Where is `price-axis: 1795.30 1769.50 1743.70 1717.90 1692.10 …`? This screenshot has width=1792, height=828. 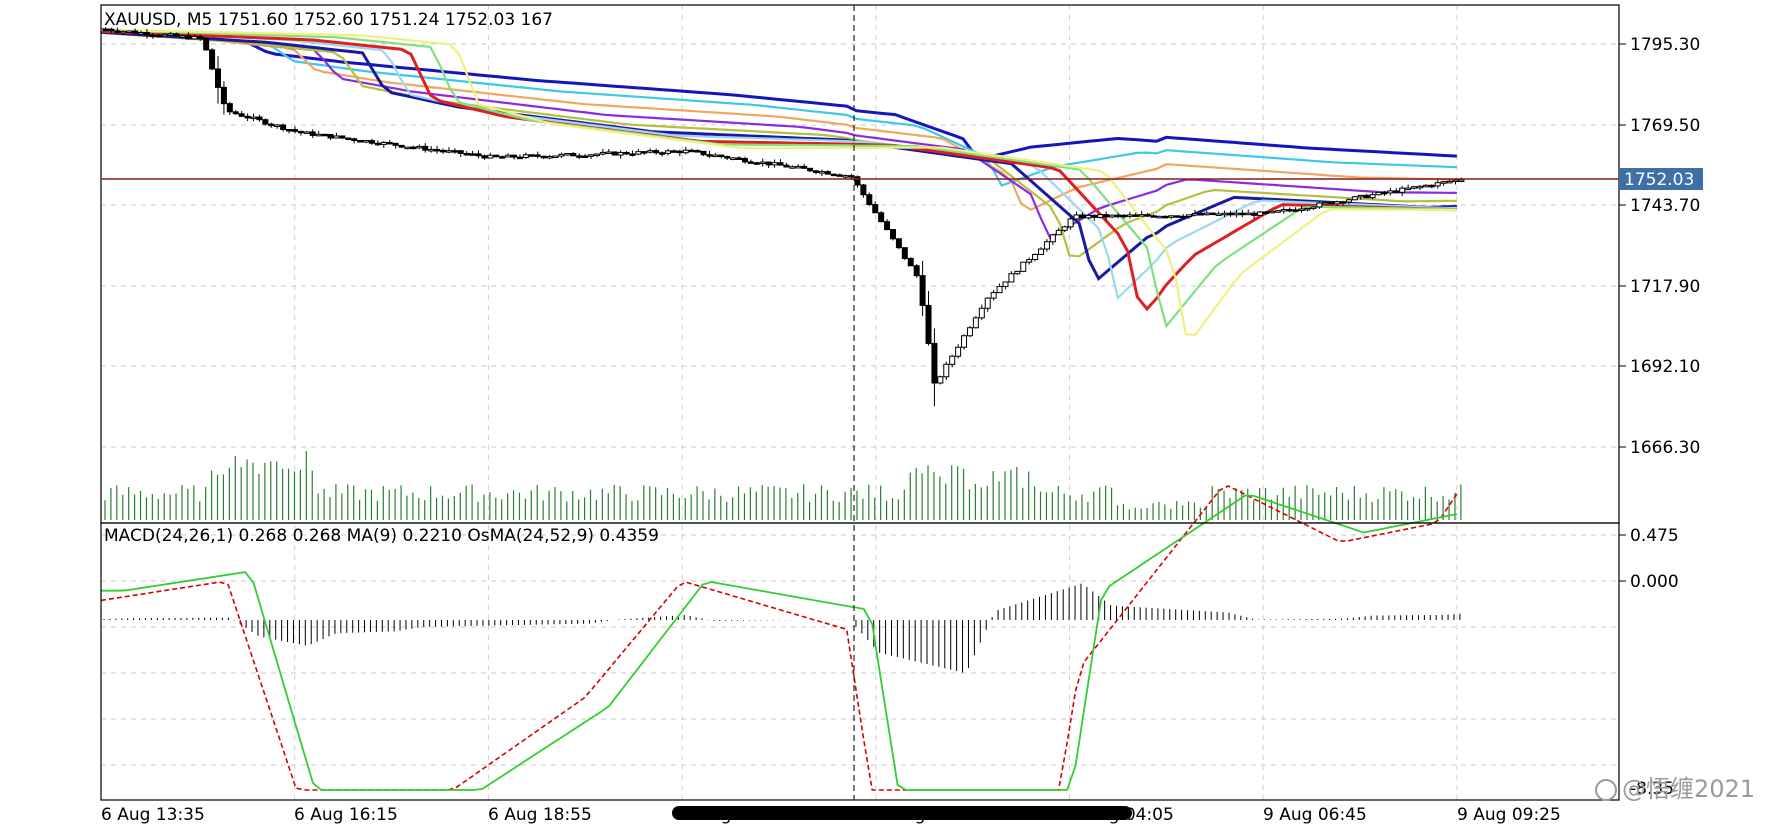
price-axis: 1795.30 1769.50 1743.70 1717.90 1692.10 … is located at coordinates (1659, 246).